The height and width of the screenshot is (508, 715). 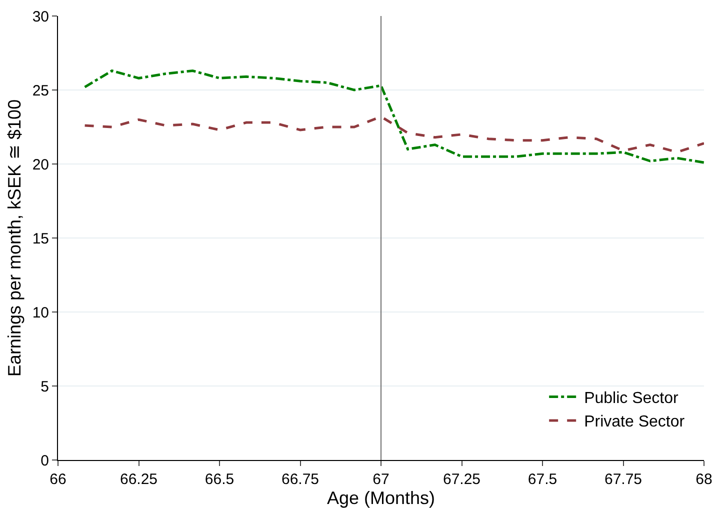 What do you see at coordinates (40, 239) in the screenshot?
I see `y-tick-label: 15` at bounding box center [40, 239].